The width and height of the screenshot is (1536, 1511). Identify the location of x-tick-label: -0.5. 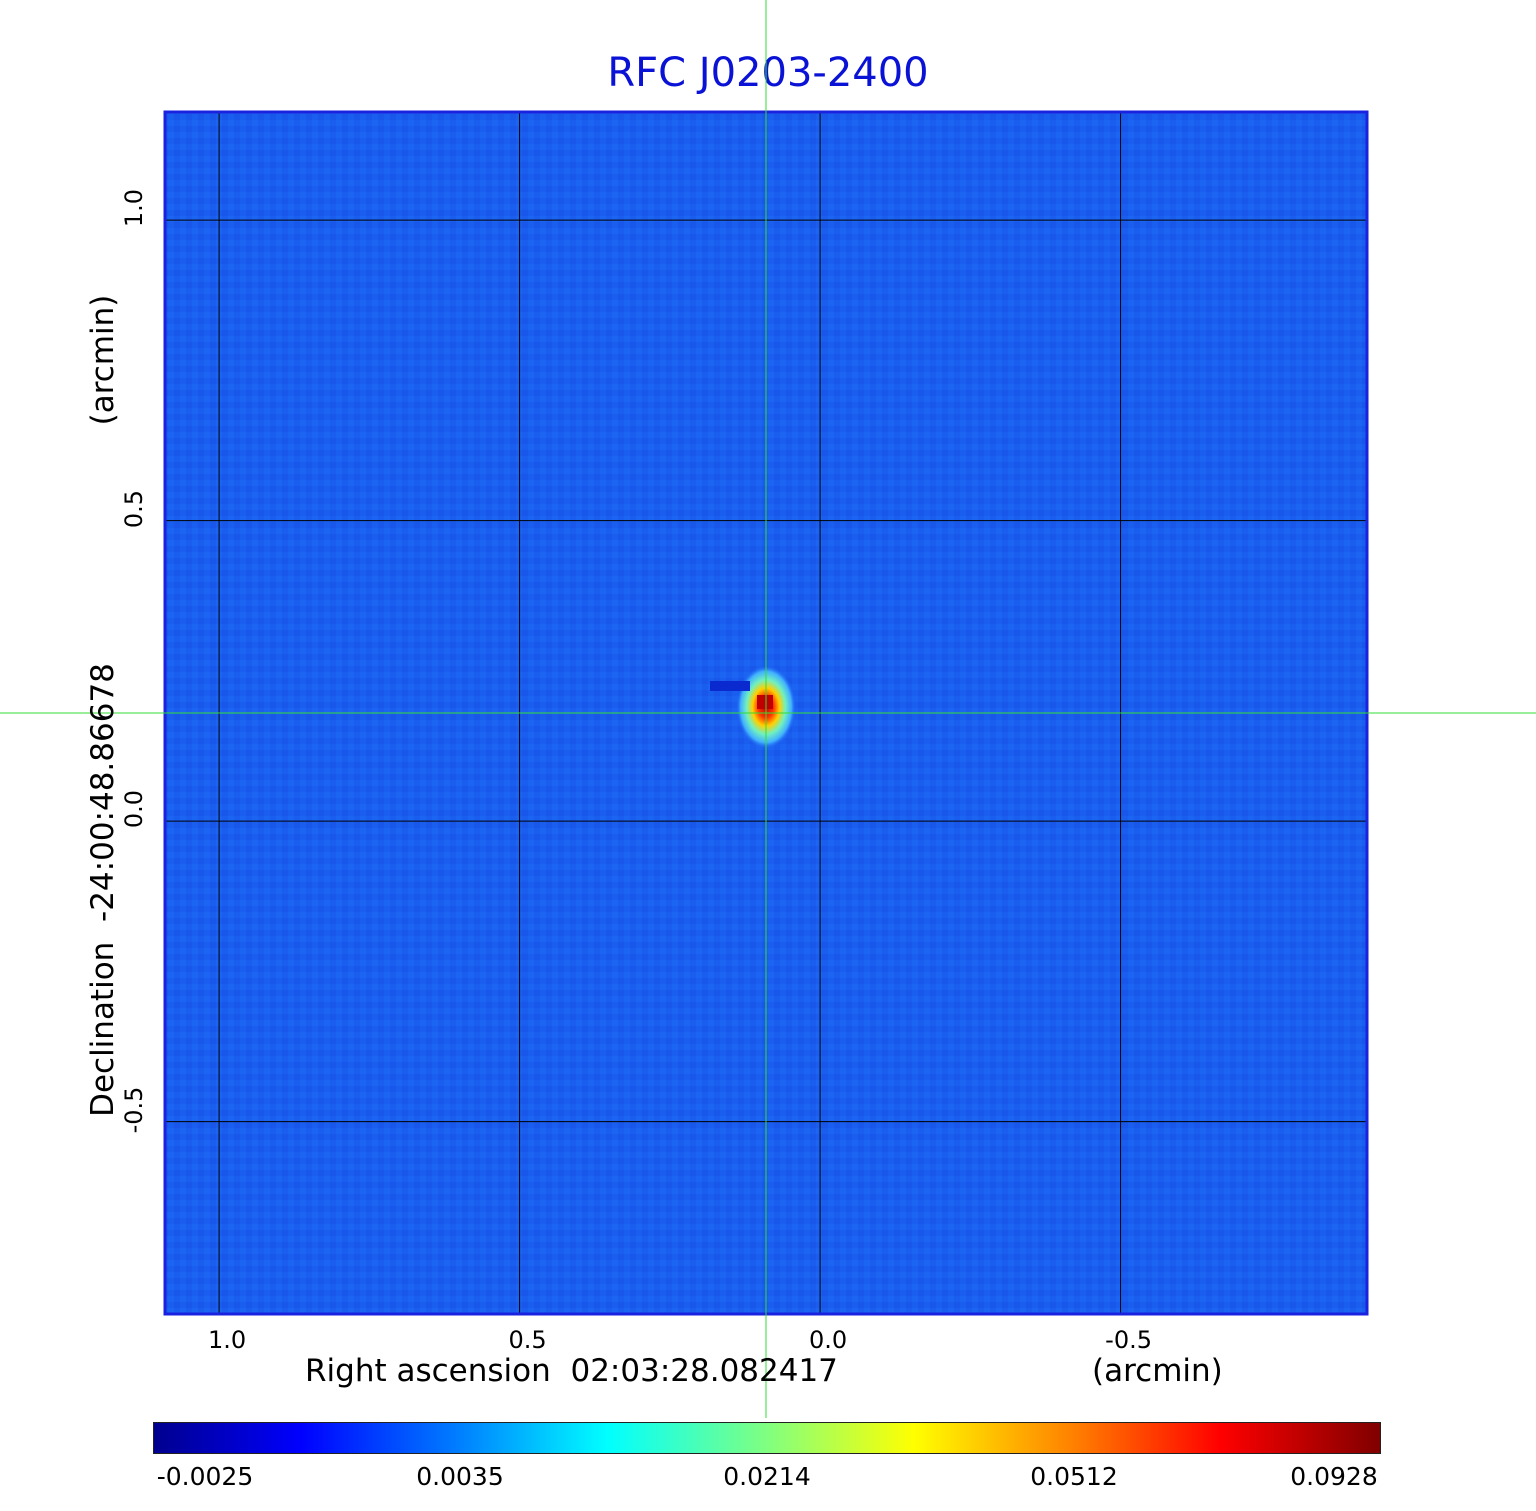
(1128, 1340).